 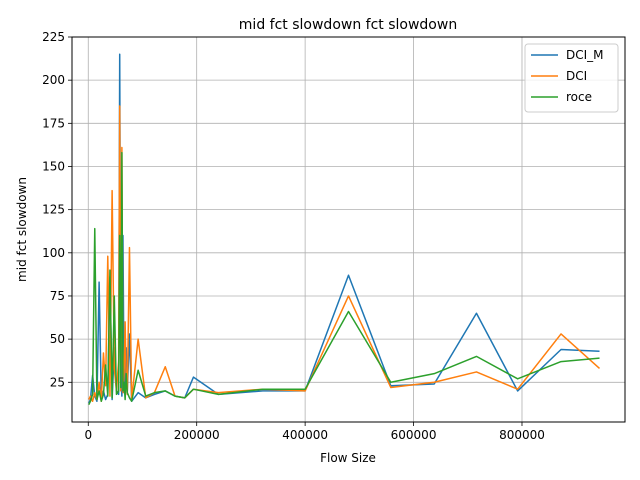 I want to click on legend-box, so click(x=571, y=78).